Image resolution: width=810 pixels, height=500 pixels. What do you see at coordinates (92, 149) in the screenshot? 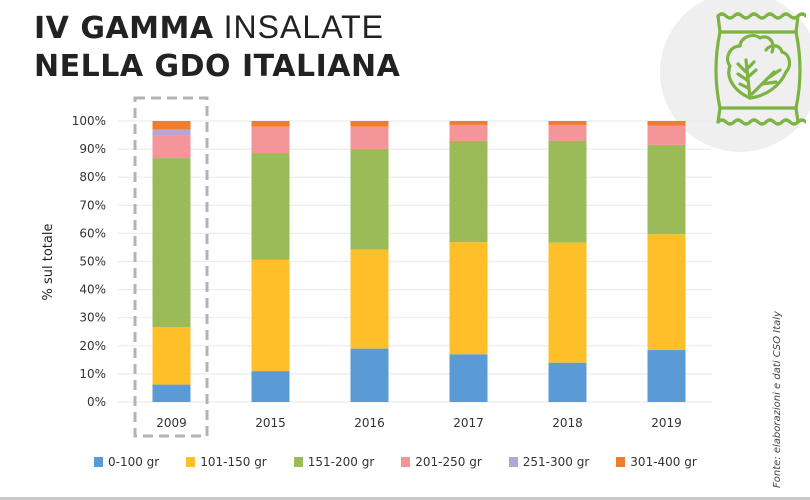
I see `y-tick-label: 90%` at bounding box center [92, 149].